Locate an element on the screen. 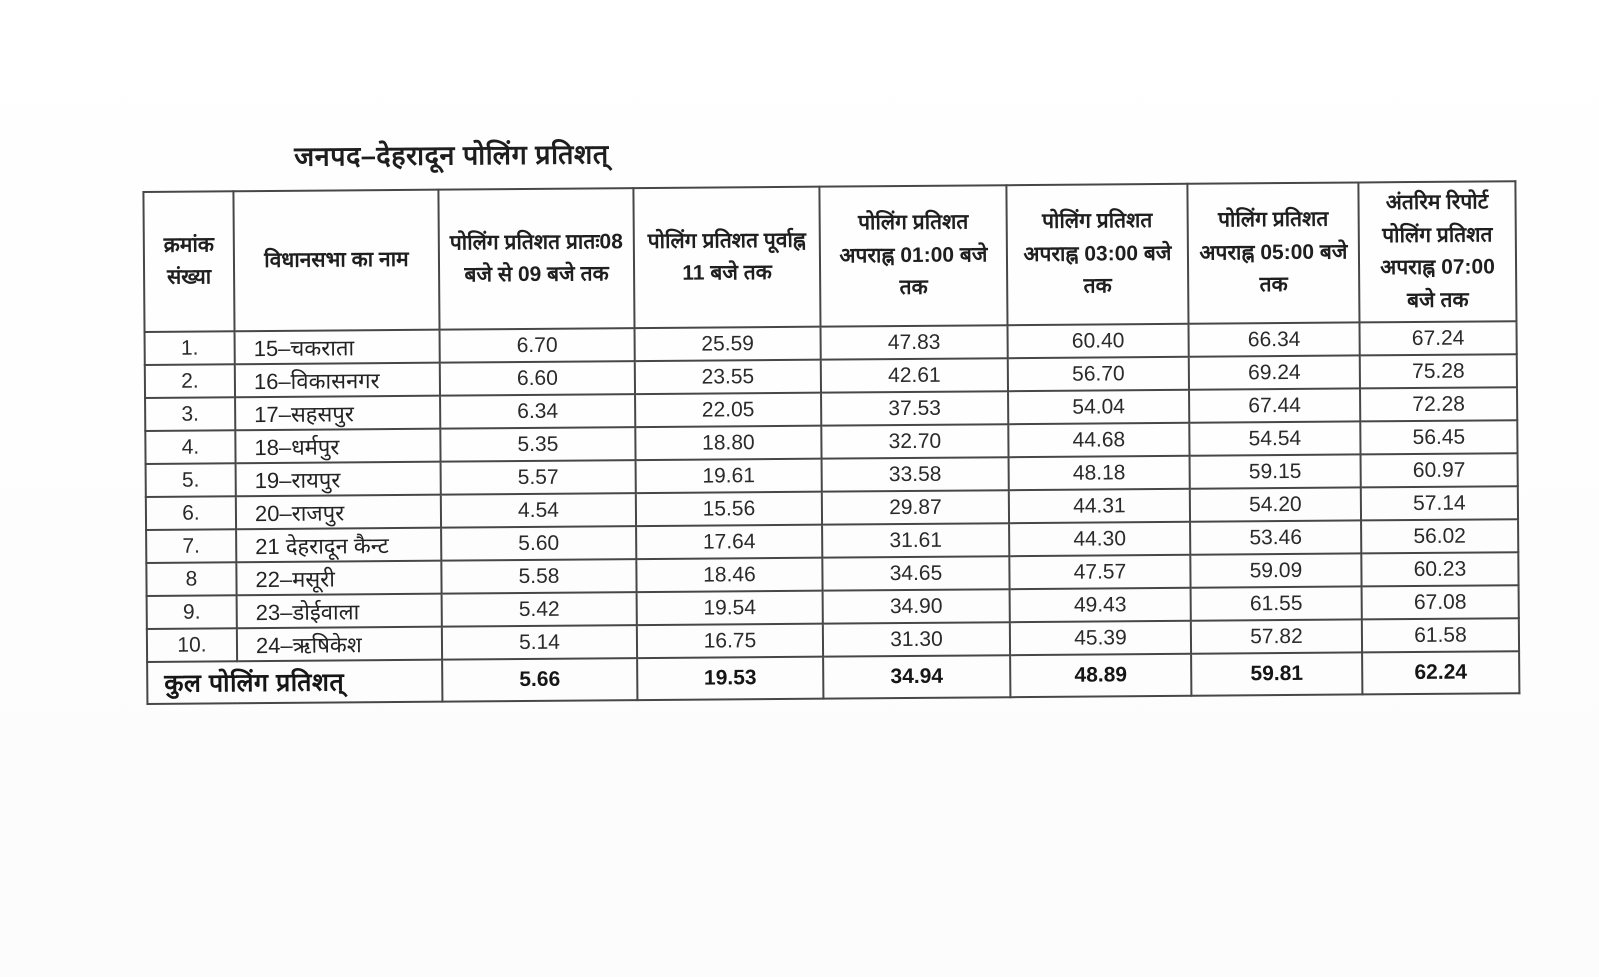  percentage-value-cell: 48.18 is located at coordinates (1099, 473).